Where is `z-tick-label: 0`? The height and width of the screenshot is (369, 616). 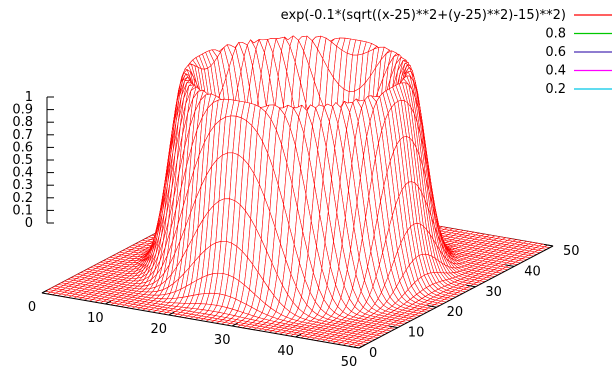 z-tick-label: 0 is located at coordinates (29, 223).